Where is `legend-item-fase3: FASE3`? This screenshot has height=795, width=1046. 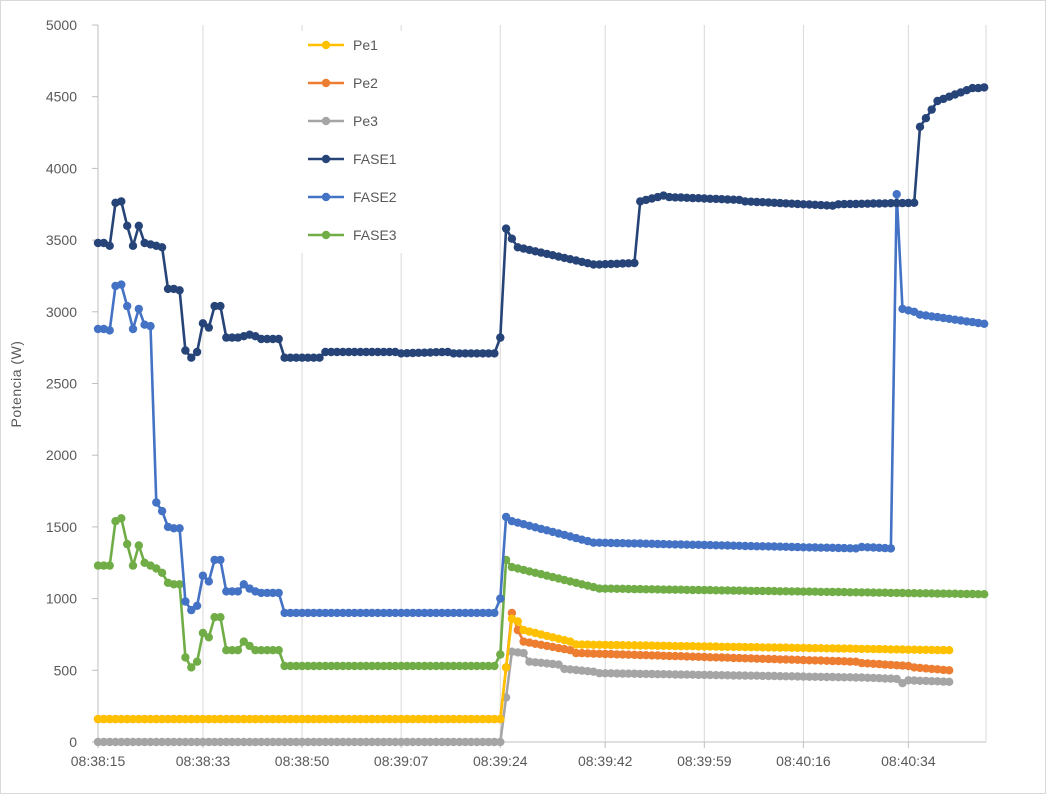 legend-item-fase3: FASE3 is located at coordinates (352, 235).